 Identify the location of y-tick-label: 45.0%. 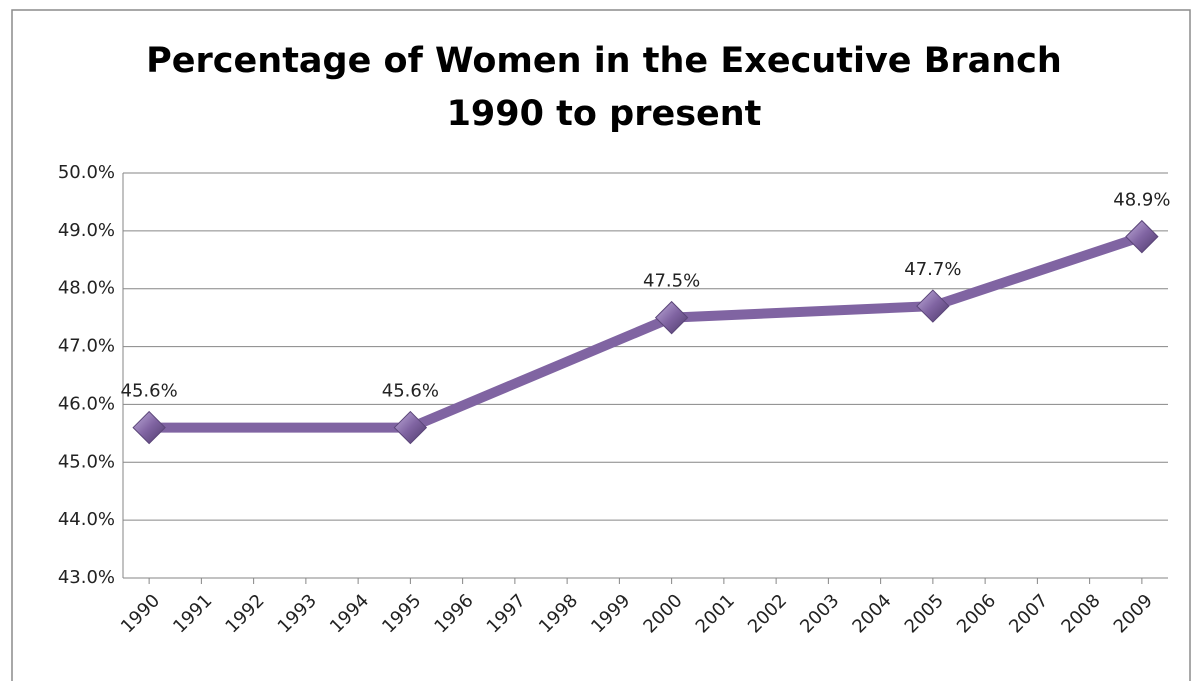
(86, 461).